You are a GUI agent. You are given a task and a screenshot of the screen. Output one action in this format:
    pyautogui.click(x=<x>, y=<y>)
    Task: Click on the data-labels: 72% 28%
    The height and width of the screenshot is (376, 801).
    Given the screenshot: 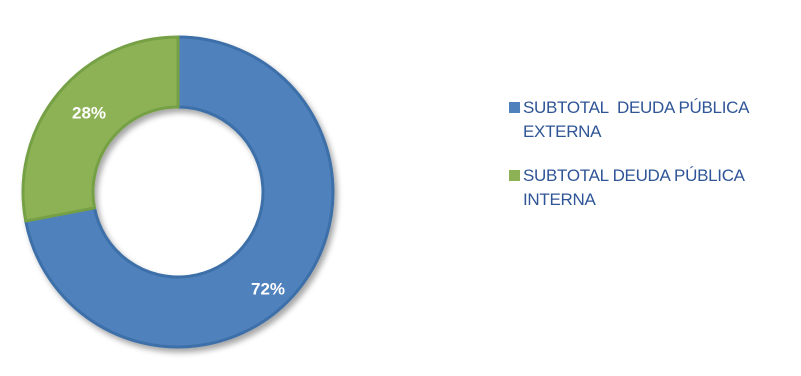 What is the action you would take?
    pyautogui.click(x=178, y=200)
    